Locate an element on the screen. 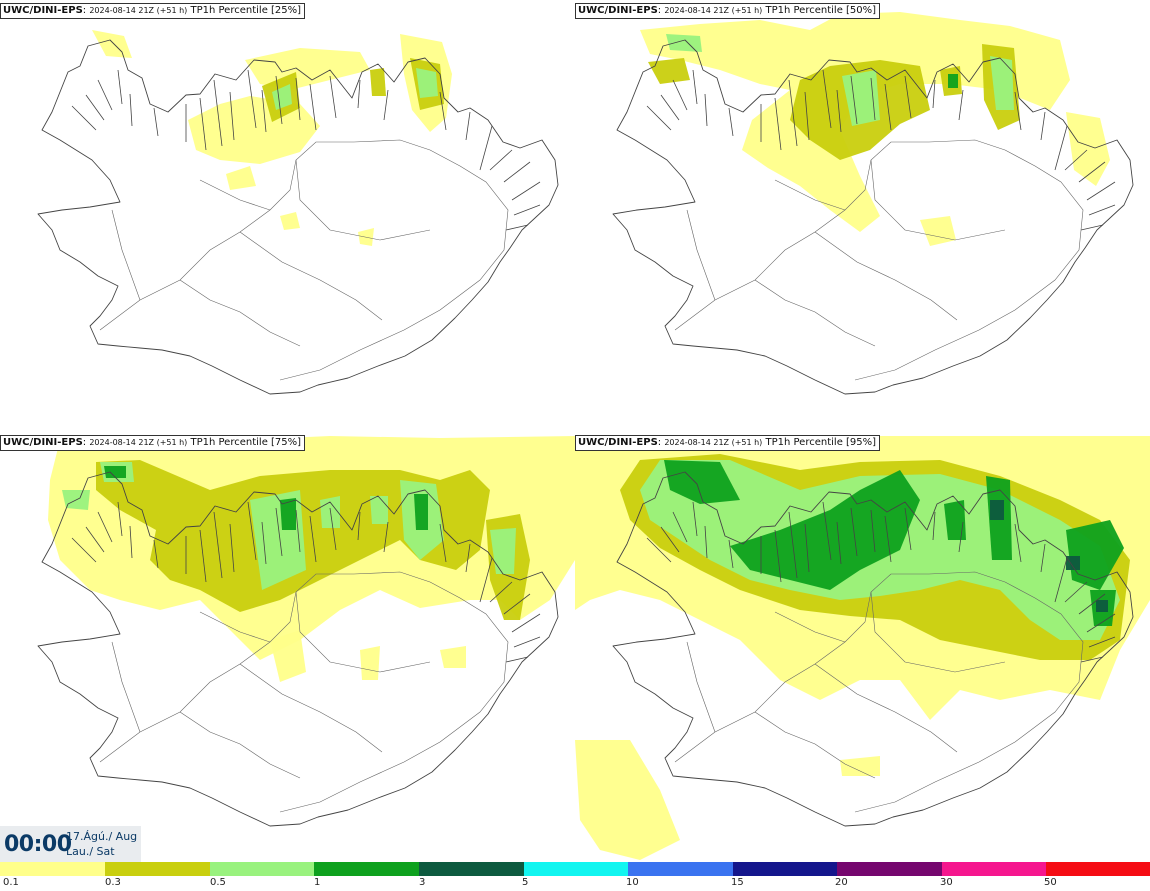  legend-label: 20 is located at coordinates (841, 882).